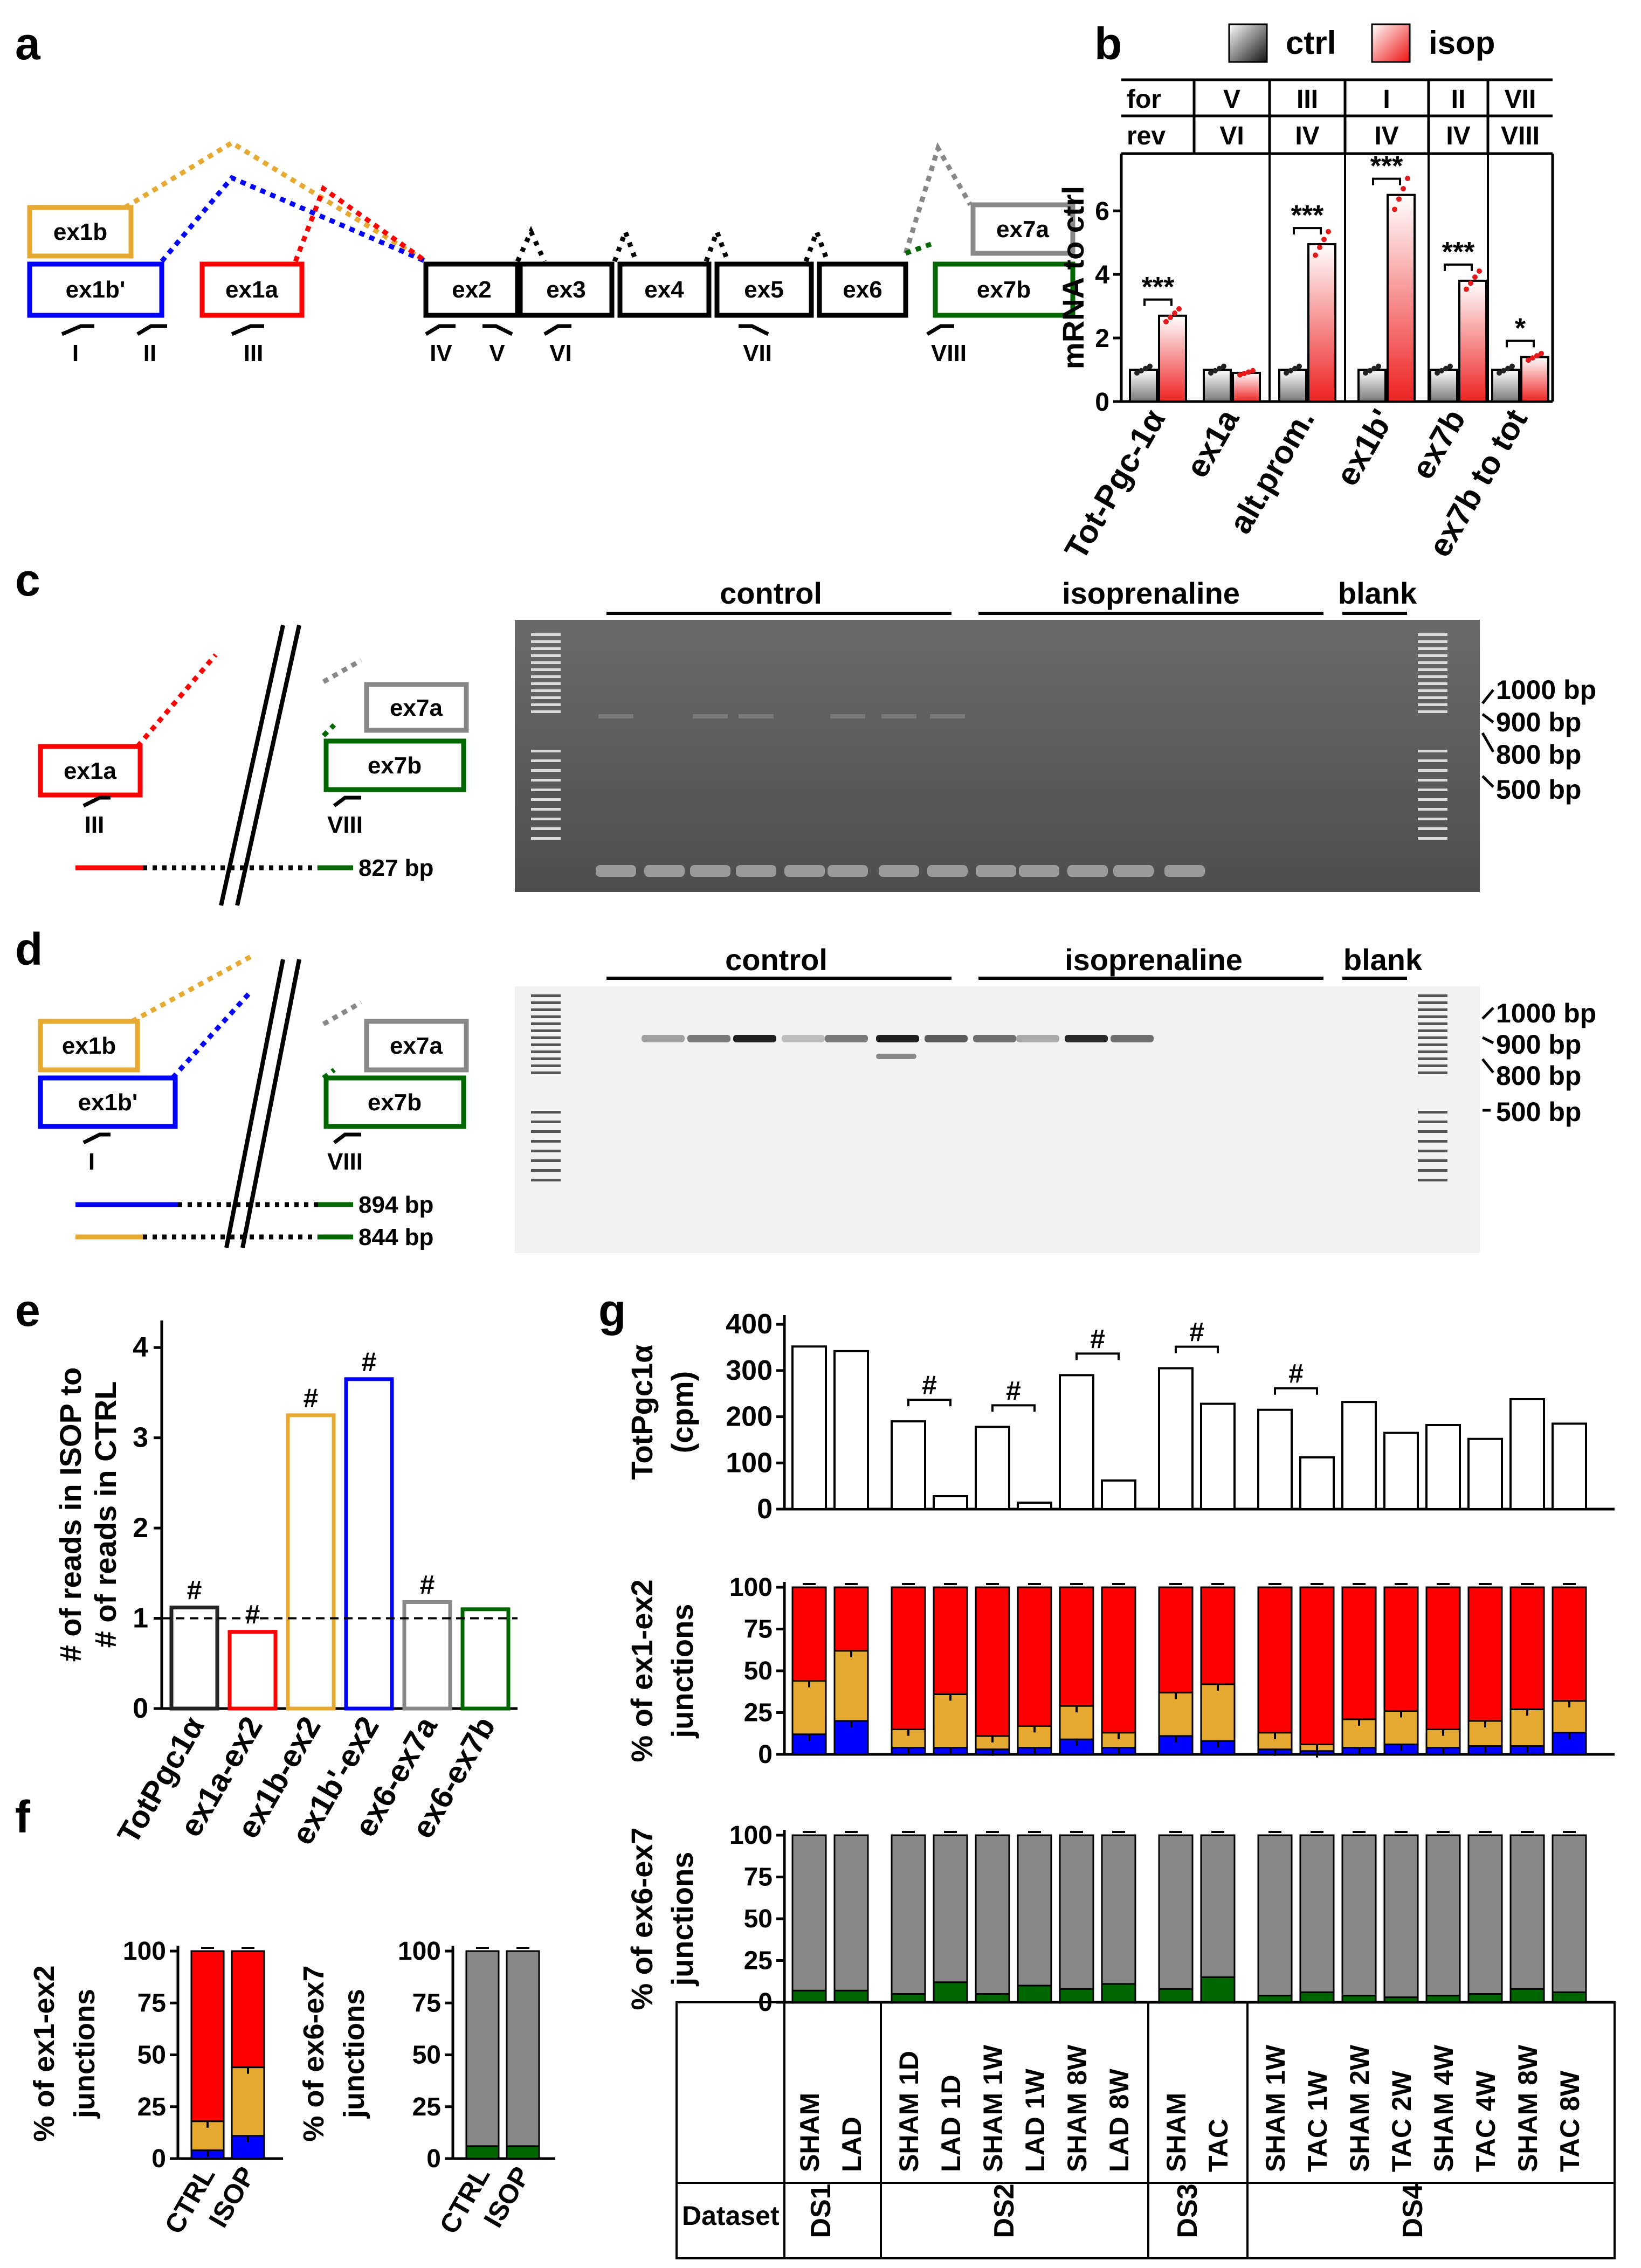 The width and height of the screenshot is (1641, 2268). What do you see at coordinates (149, 353) in the screenshot?
I see `primer-II: II` at bounding box center [149, 353].